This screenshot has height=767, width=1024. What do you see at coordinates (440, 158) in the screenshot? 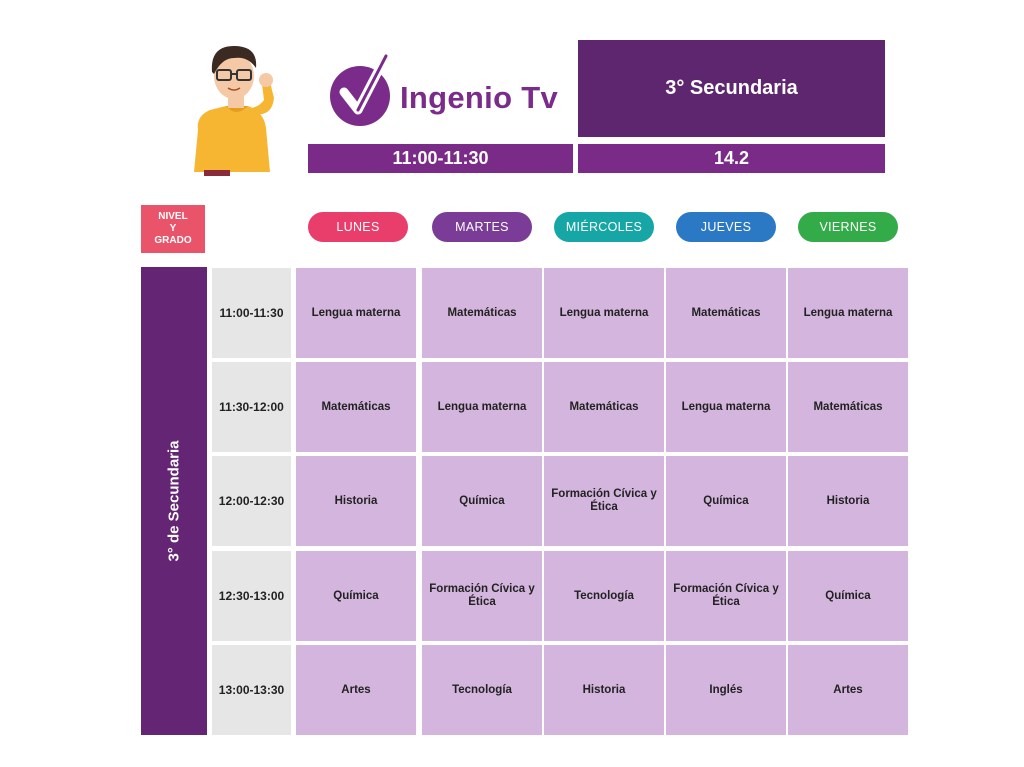
I see `time-slot-bar: 11:00-11:30` at bounding box center [440, 158].